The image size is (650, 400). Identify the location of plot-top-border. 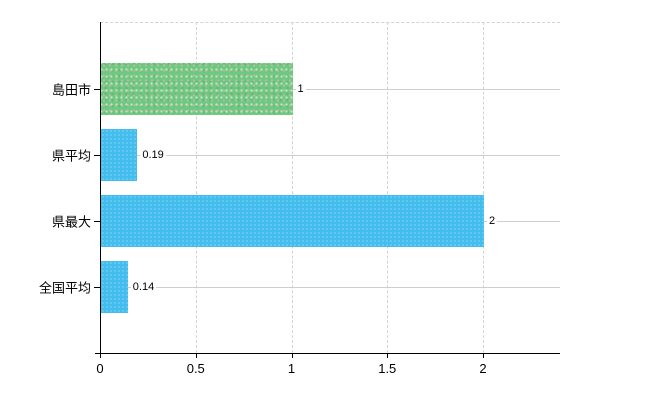
(330, 22).